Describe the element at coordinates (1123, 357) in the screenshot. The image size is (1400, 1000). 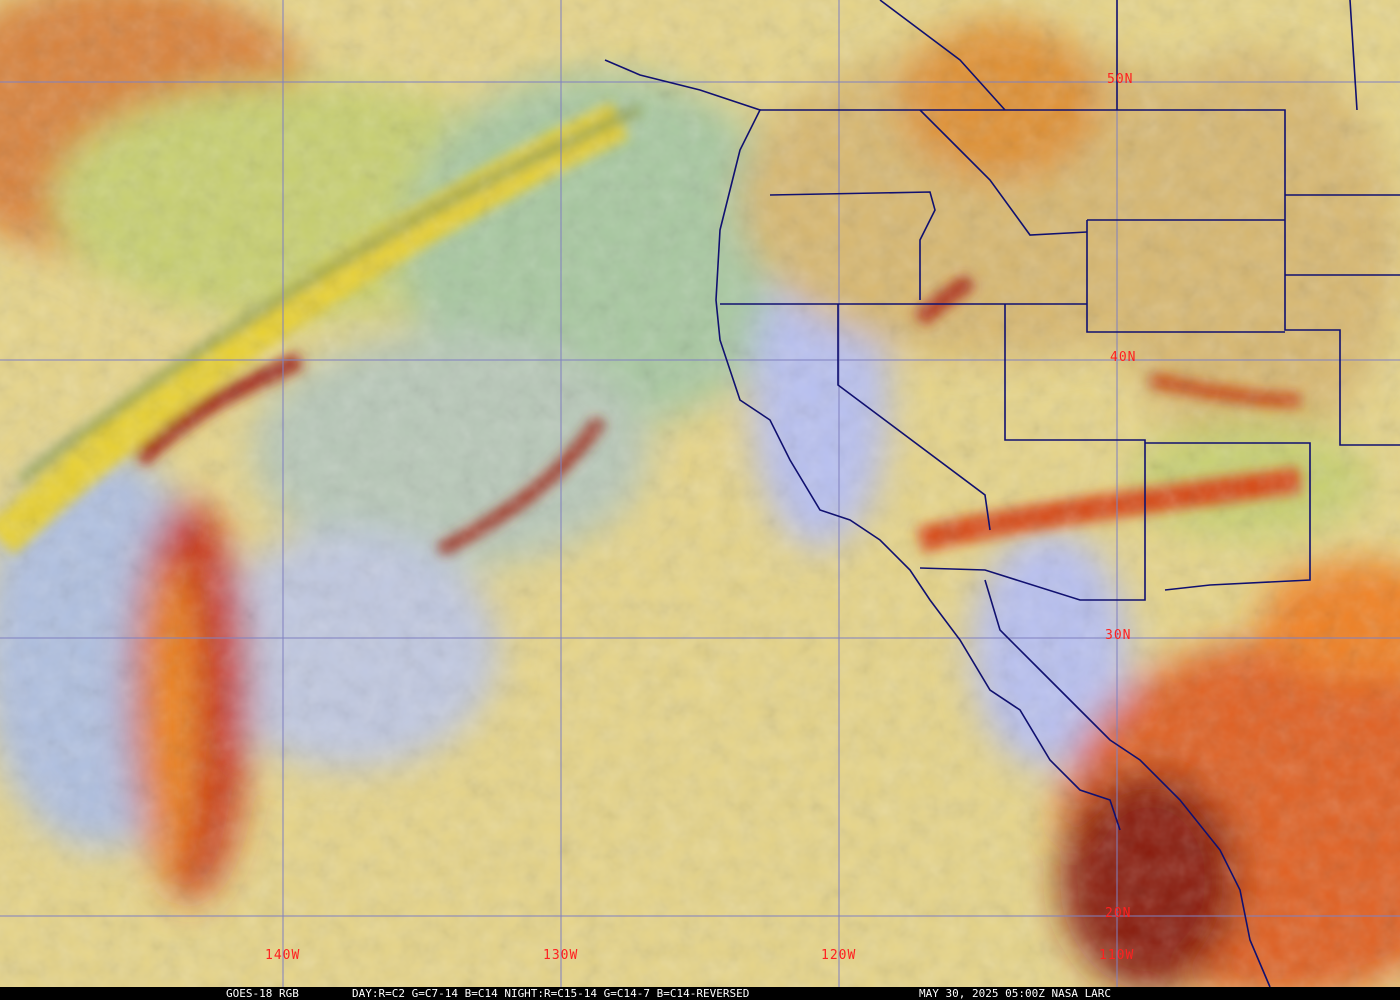
I see `lat-label-40n: 40N` at that location.